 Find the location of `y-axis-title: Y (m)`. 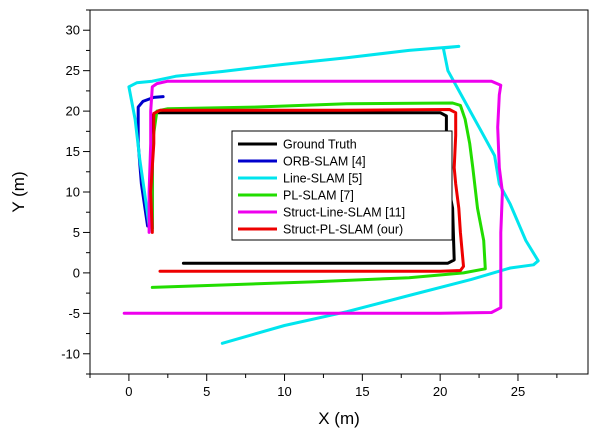

y-axis-title: Y (m) is located at coordinates (18, 191).